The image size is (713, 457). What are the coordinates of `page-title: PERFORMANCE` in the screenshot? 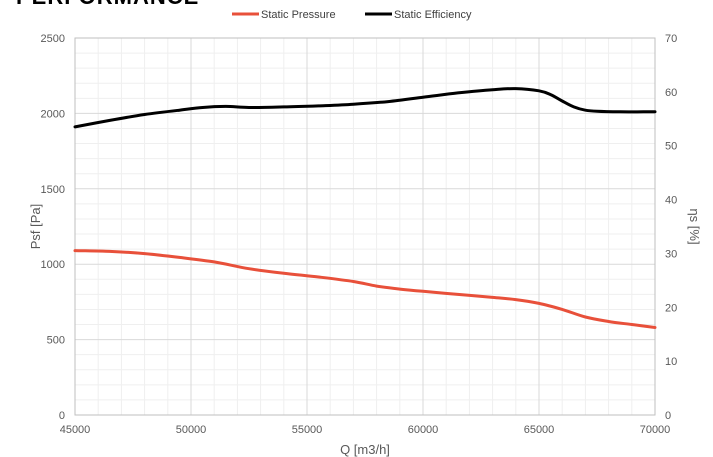 It's located at (107, 4).